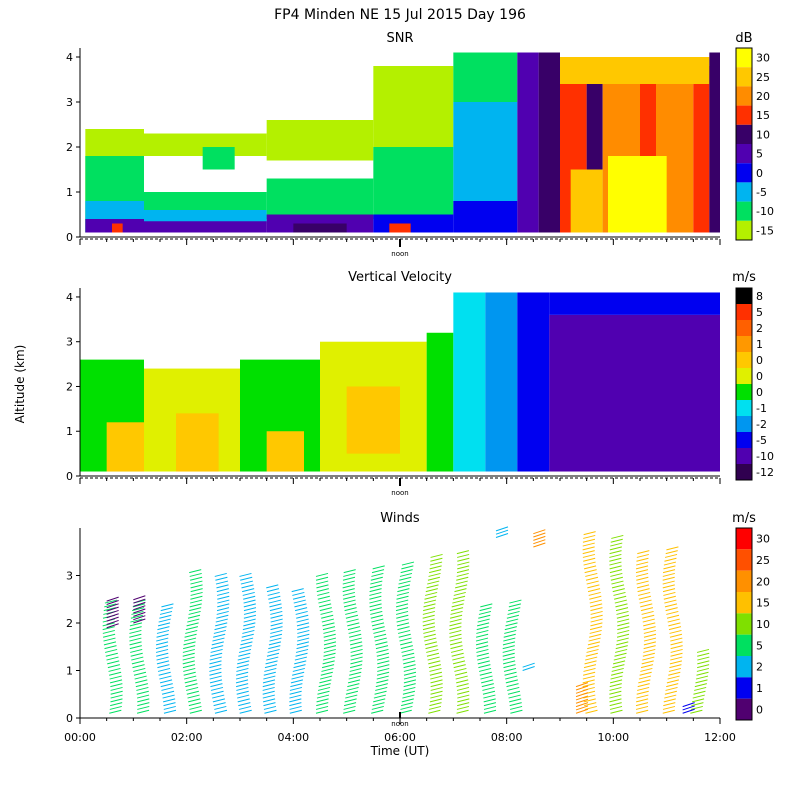 This screenshot has height=800, width=800. Describe the element at coordinates (69, 57) in the screenshot. I see `y-tick-label: 4` at that location.